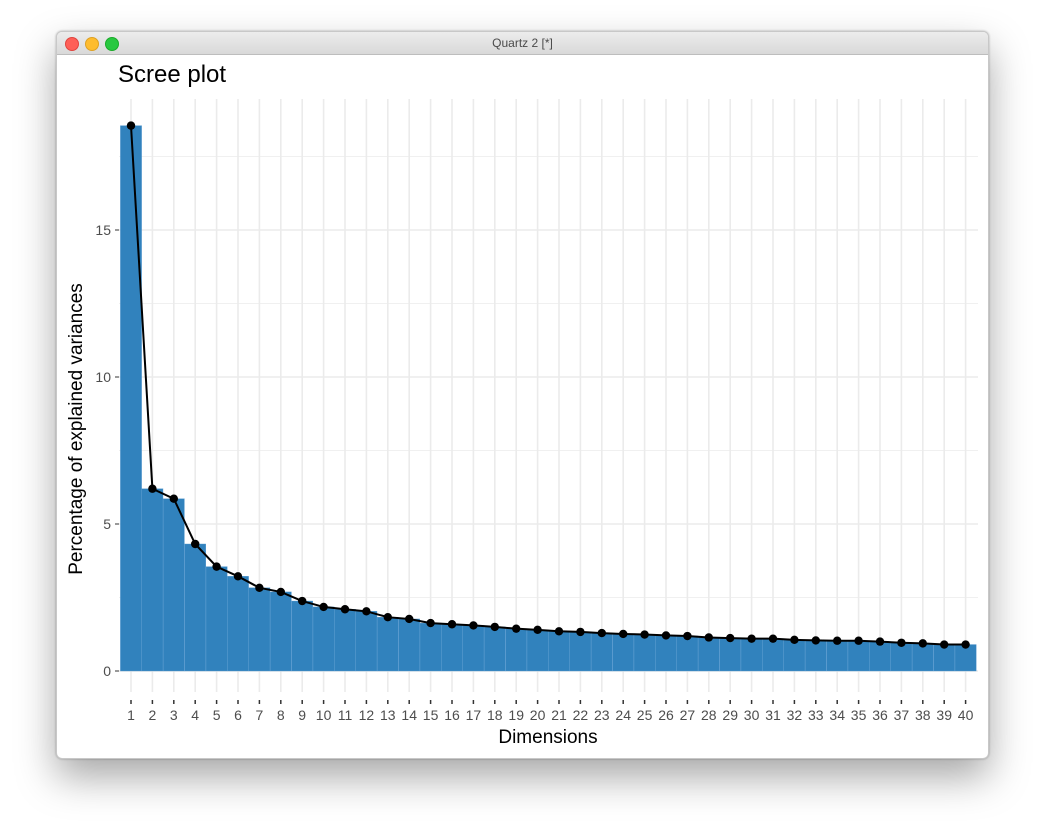  What do you see at coordinates (880, 715) in the screenshot?
I see `x-tick-label: 36` at bounding box center [880, 715].